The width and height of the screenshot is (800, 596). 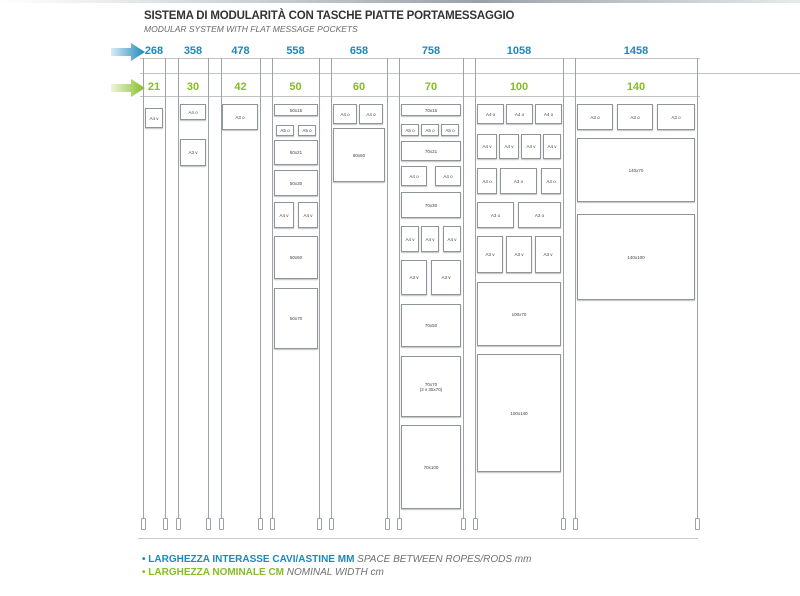 What do you see at coordinates (296, 183) in the screenshot?
I see `message-pocket: 50x30` at bounding box center [296, 183].